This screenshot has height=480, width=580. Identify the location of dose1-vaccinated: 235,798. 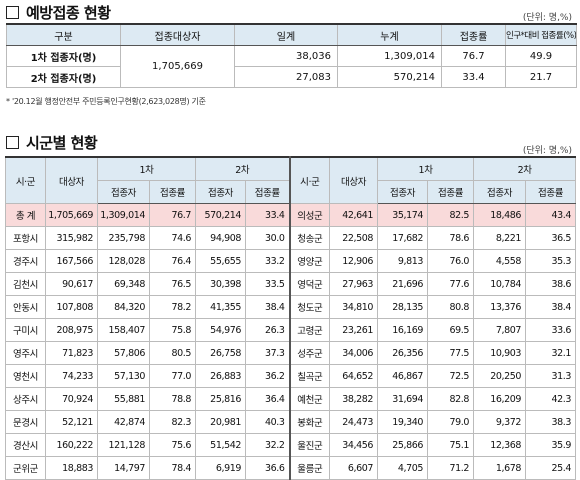
(123, 238).